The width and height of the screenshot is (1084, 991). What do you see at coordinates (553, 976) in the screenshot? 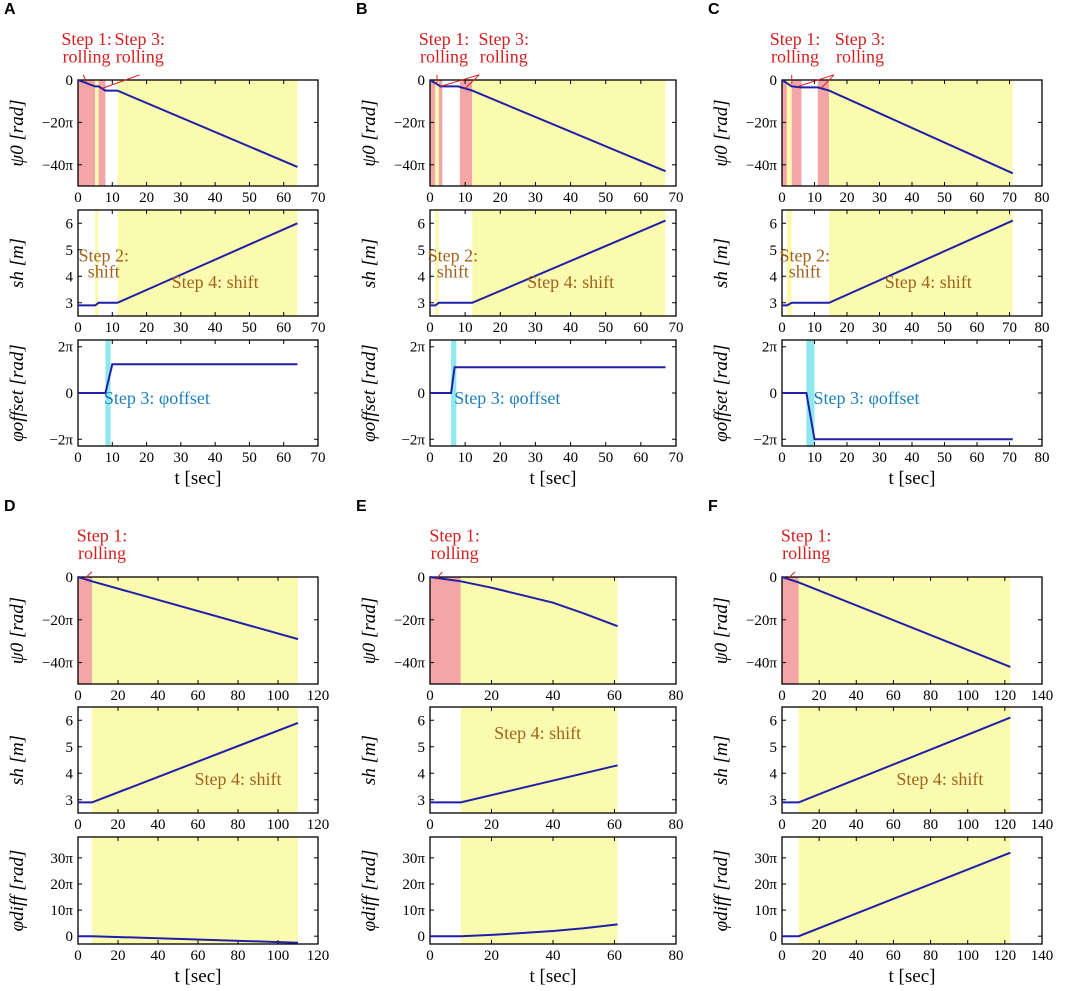
I see `x-axis-label: t [sec]` at bounding box center [553, 976].